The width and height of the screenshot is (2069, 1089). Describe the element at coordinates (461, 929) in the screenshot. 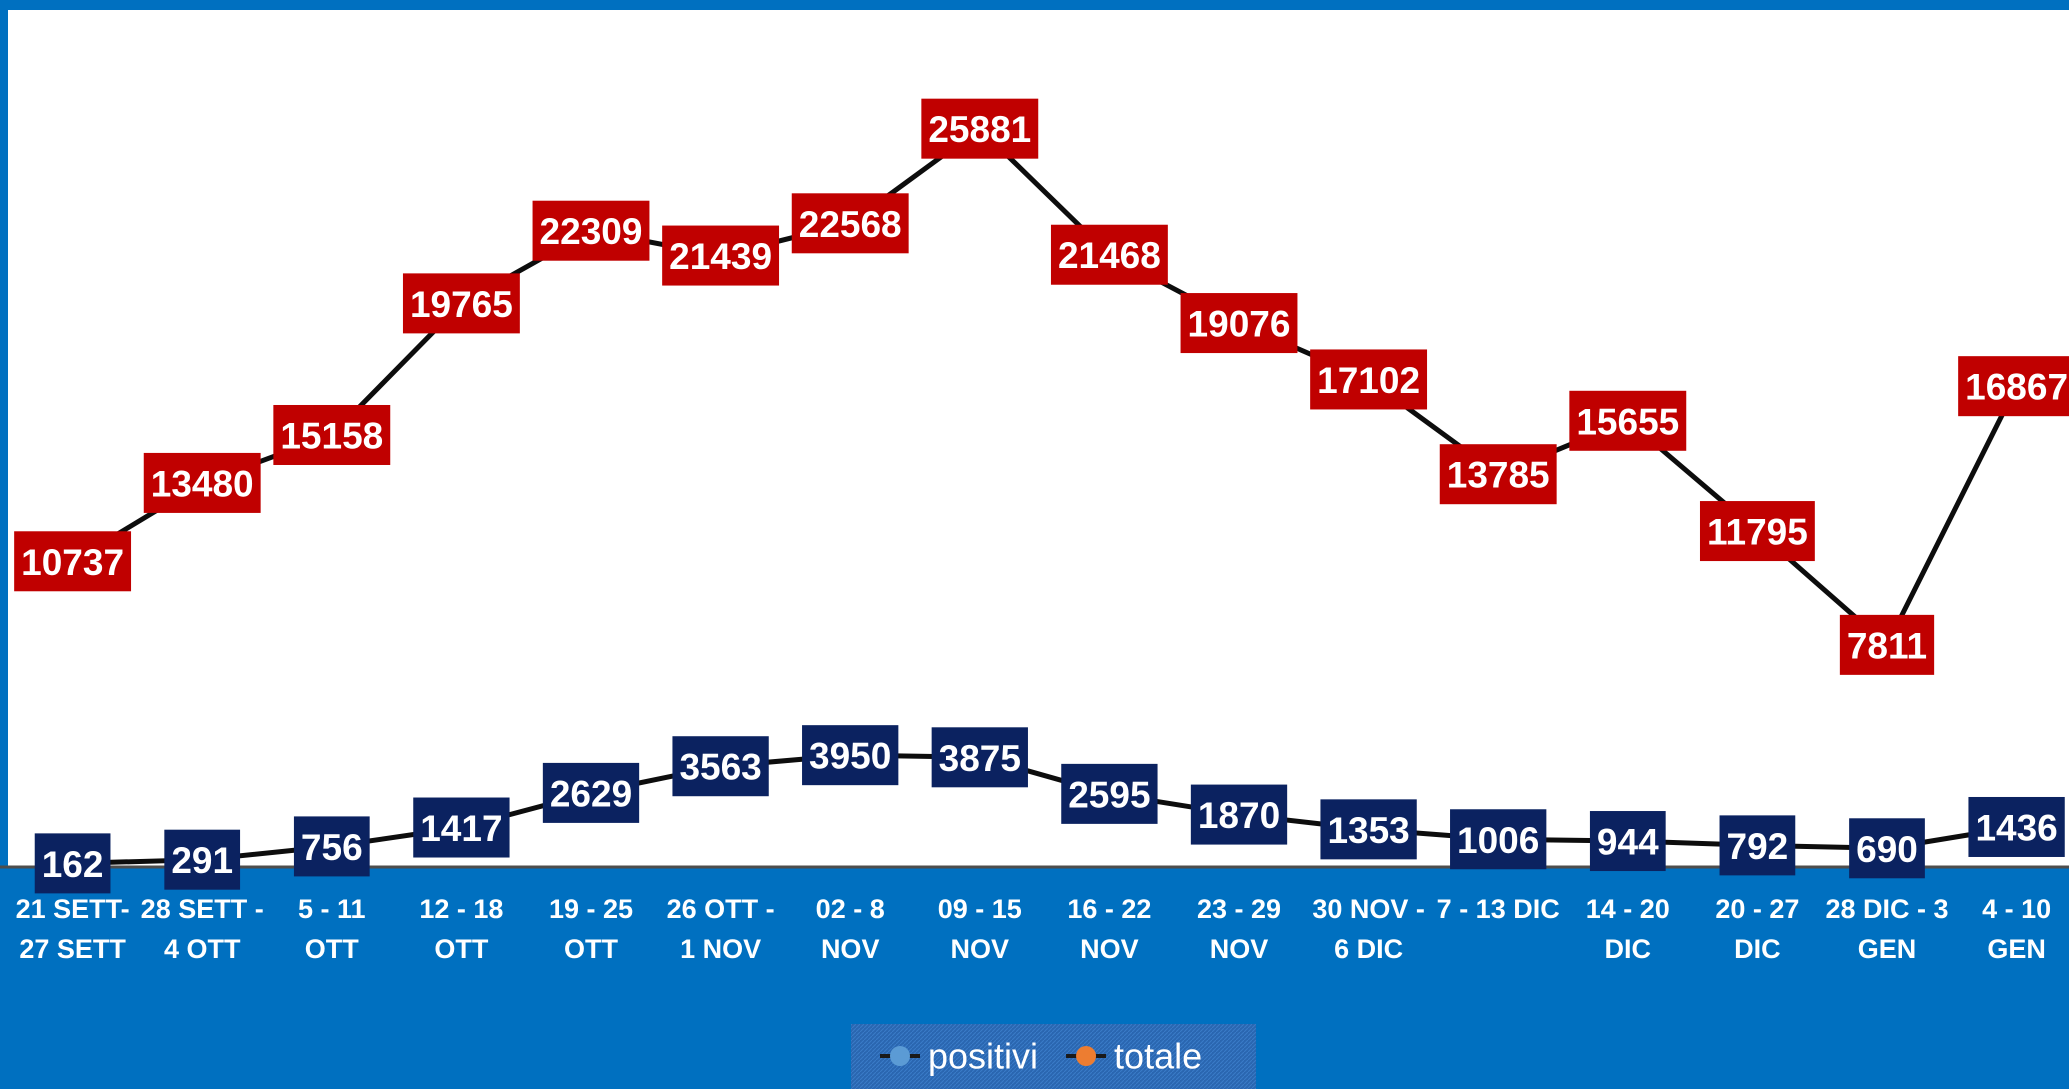

I see `x-tick-label: 12 - 18 OTT` at that location.